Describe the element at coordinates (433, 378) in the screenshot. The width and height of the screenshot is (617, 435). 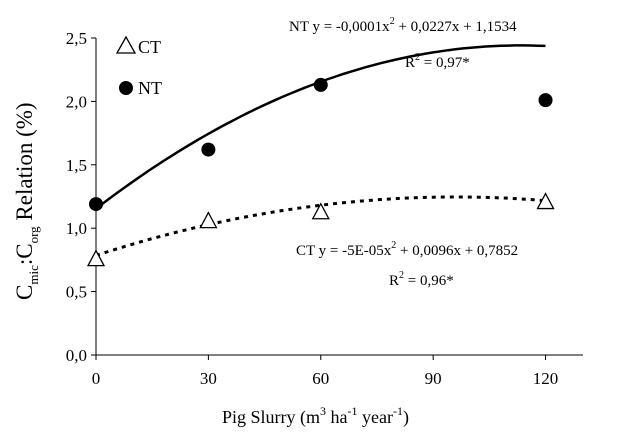
I see `x-tick-label: 90` at that location.